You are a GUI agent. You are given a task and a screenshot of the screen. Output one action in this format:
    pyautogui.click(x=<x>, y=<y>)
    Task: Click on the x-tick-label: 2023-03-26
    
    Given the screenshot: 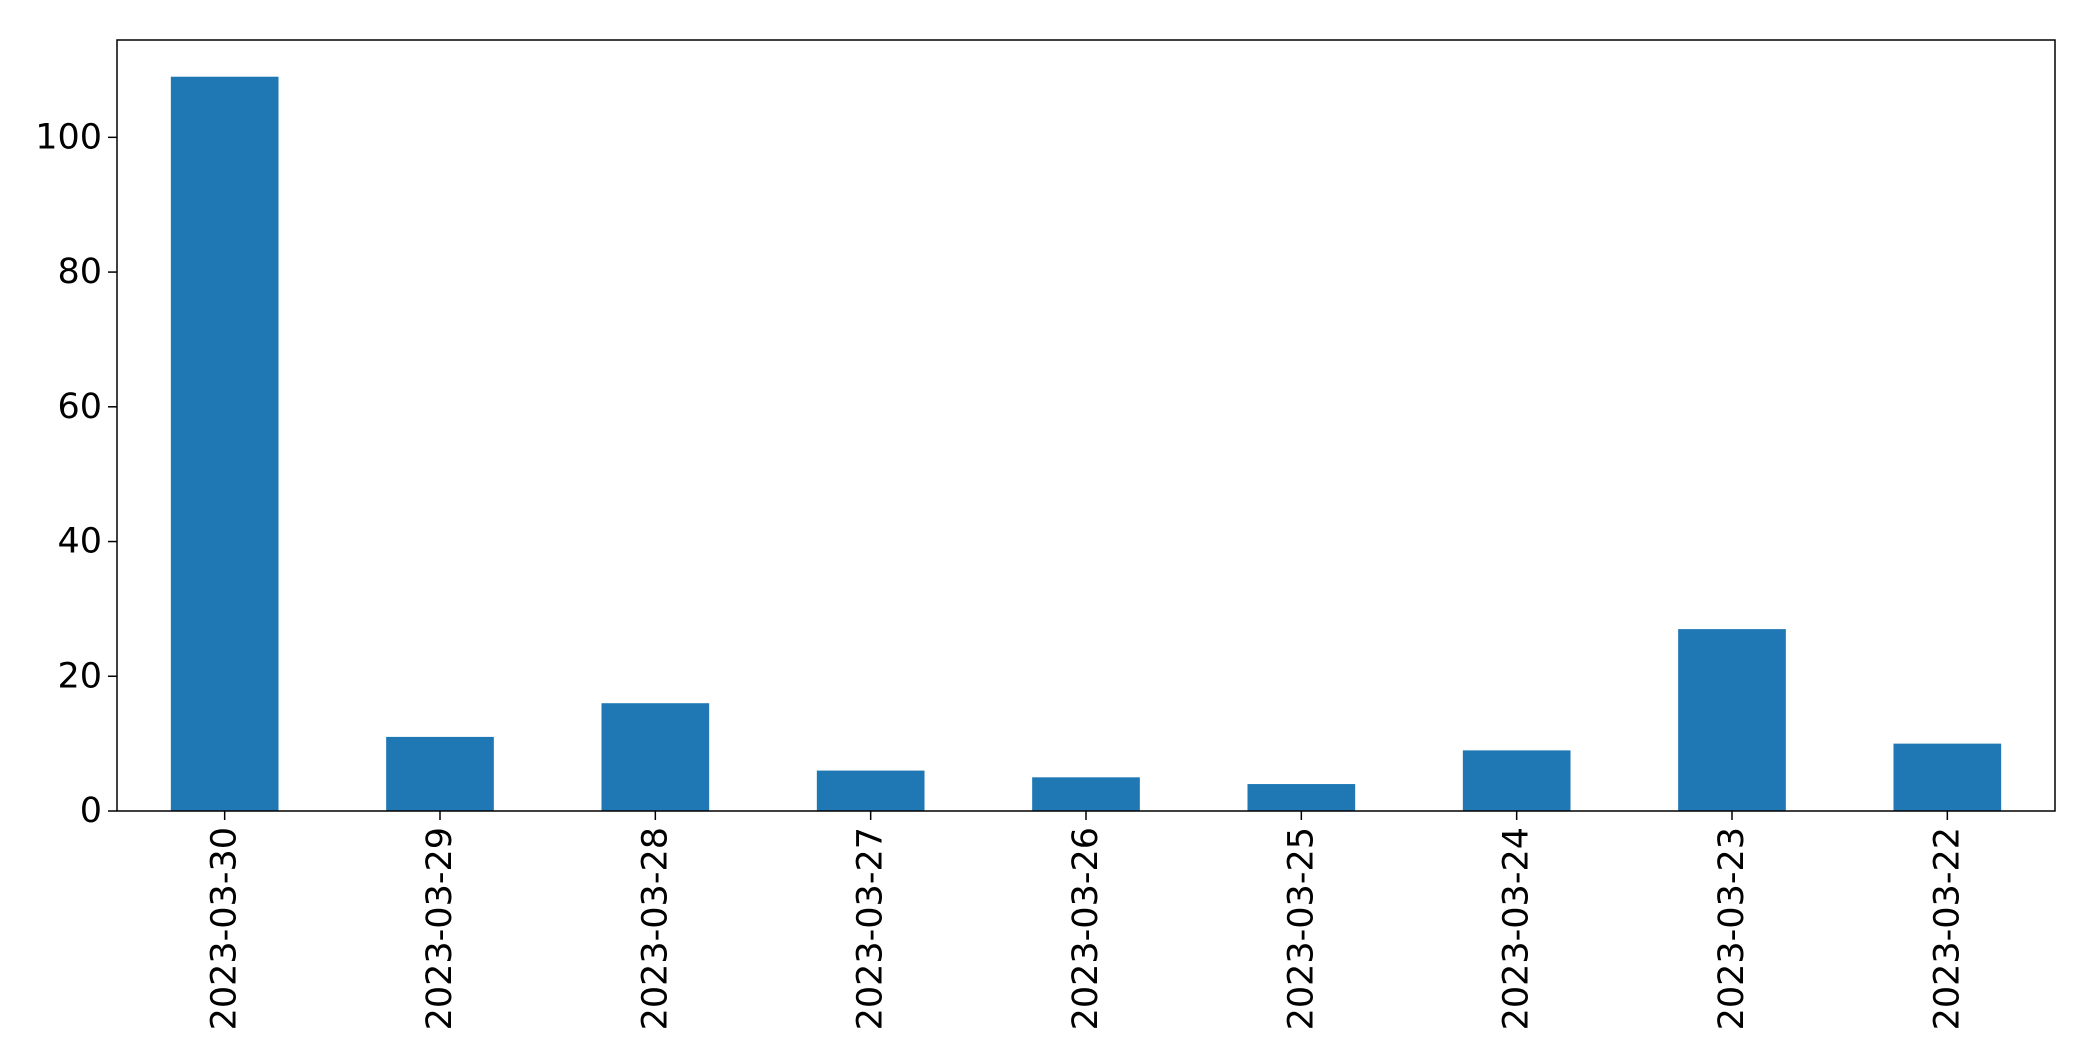 What is the action you would take?
    pyautogui.click(x=1086, y=928)
    